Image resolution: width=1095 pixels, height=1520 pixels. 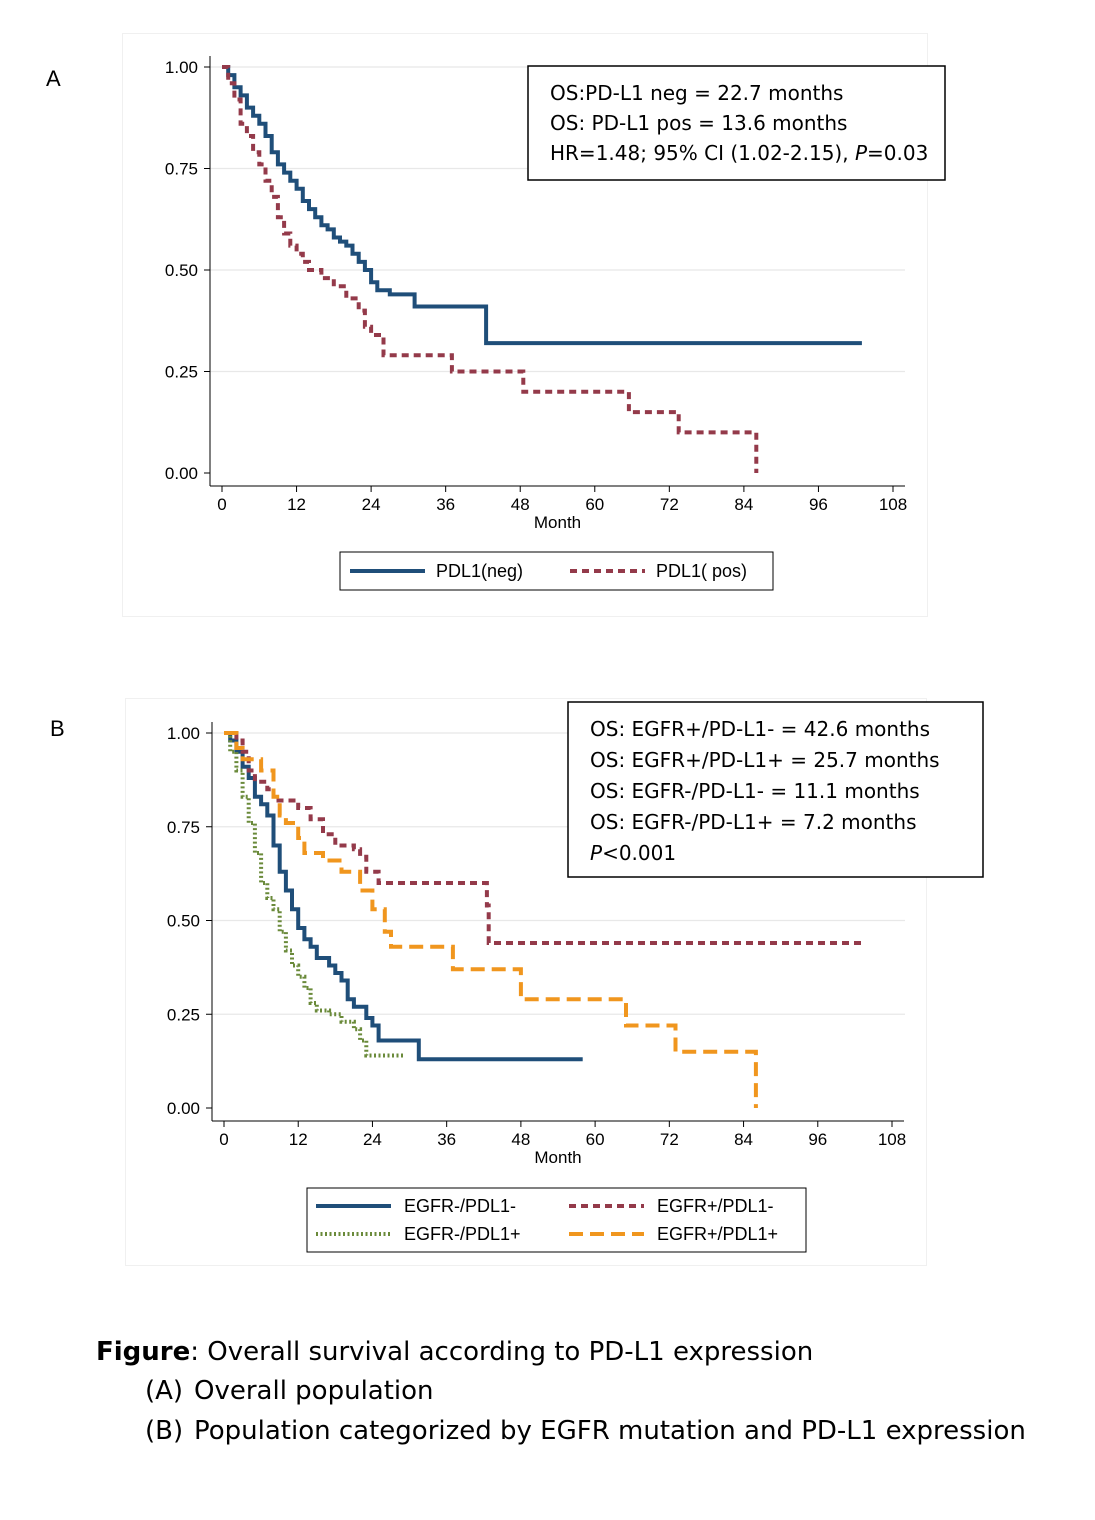 I want to click on chart-b-y-tick-label: 1.00, so click(x=183, y=733).